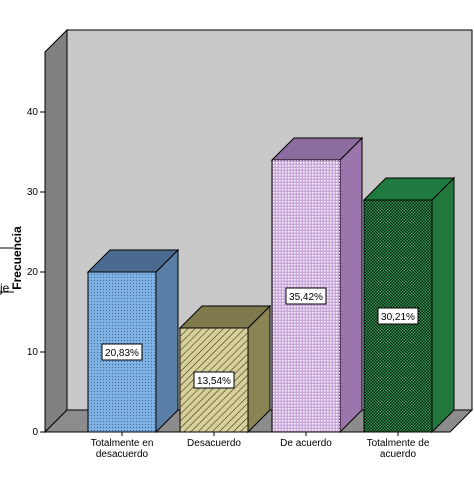 The image size is (474, 479). I want to click on category-label-line: De acuerdo, so click(306, 443).